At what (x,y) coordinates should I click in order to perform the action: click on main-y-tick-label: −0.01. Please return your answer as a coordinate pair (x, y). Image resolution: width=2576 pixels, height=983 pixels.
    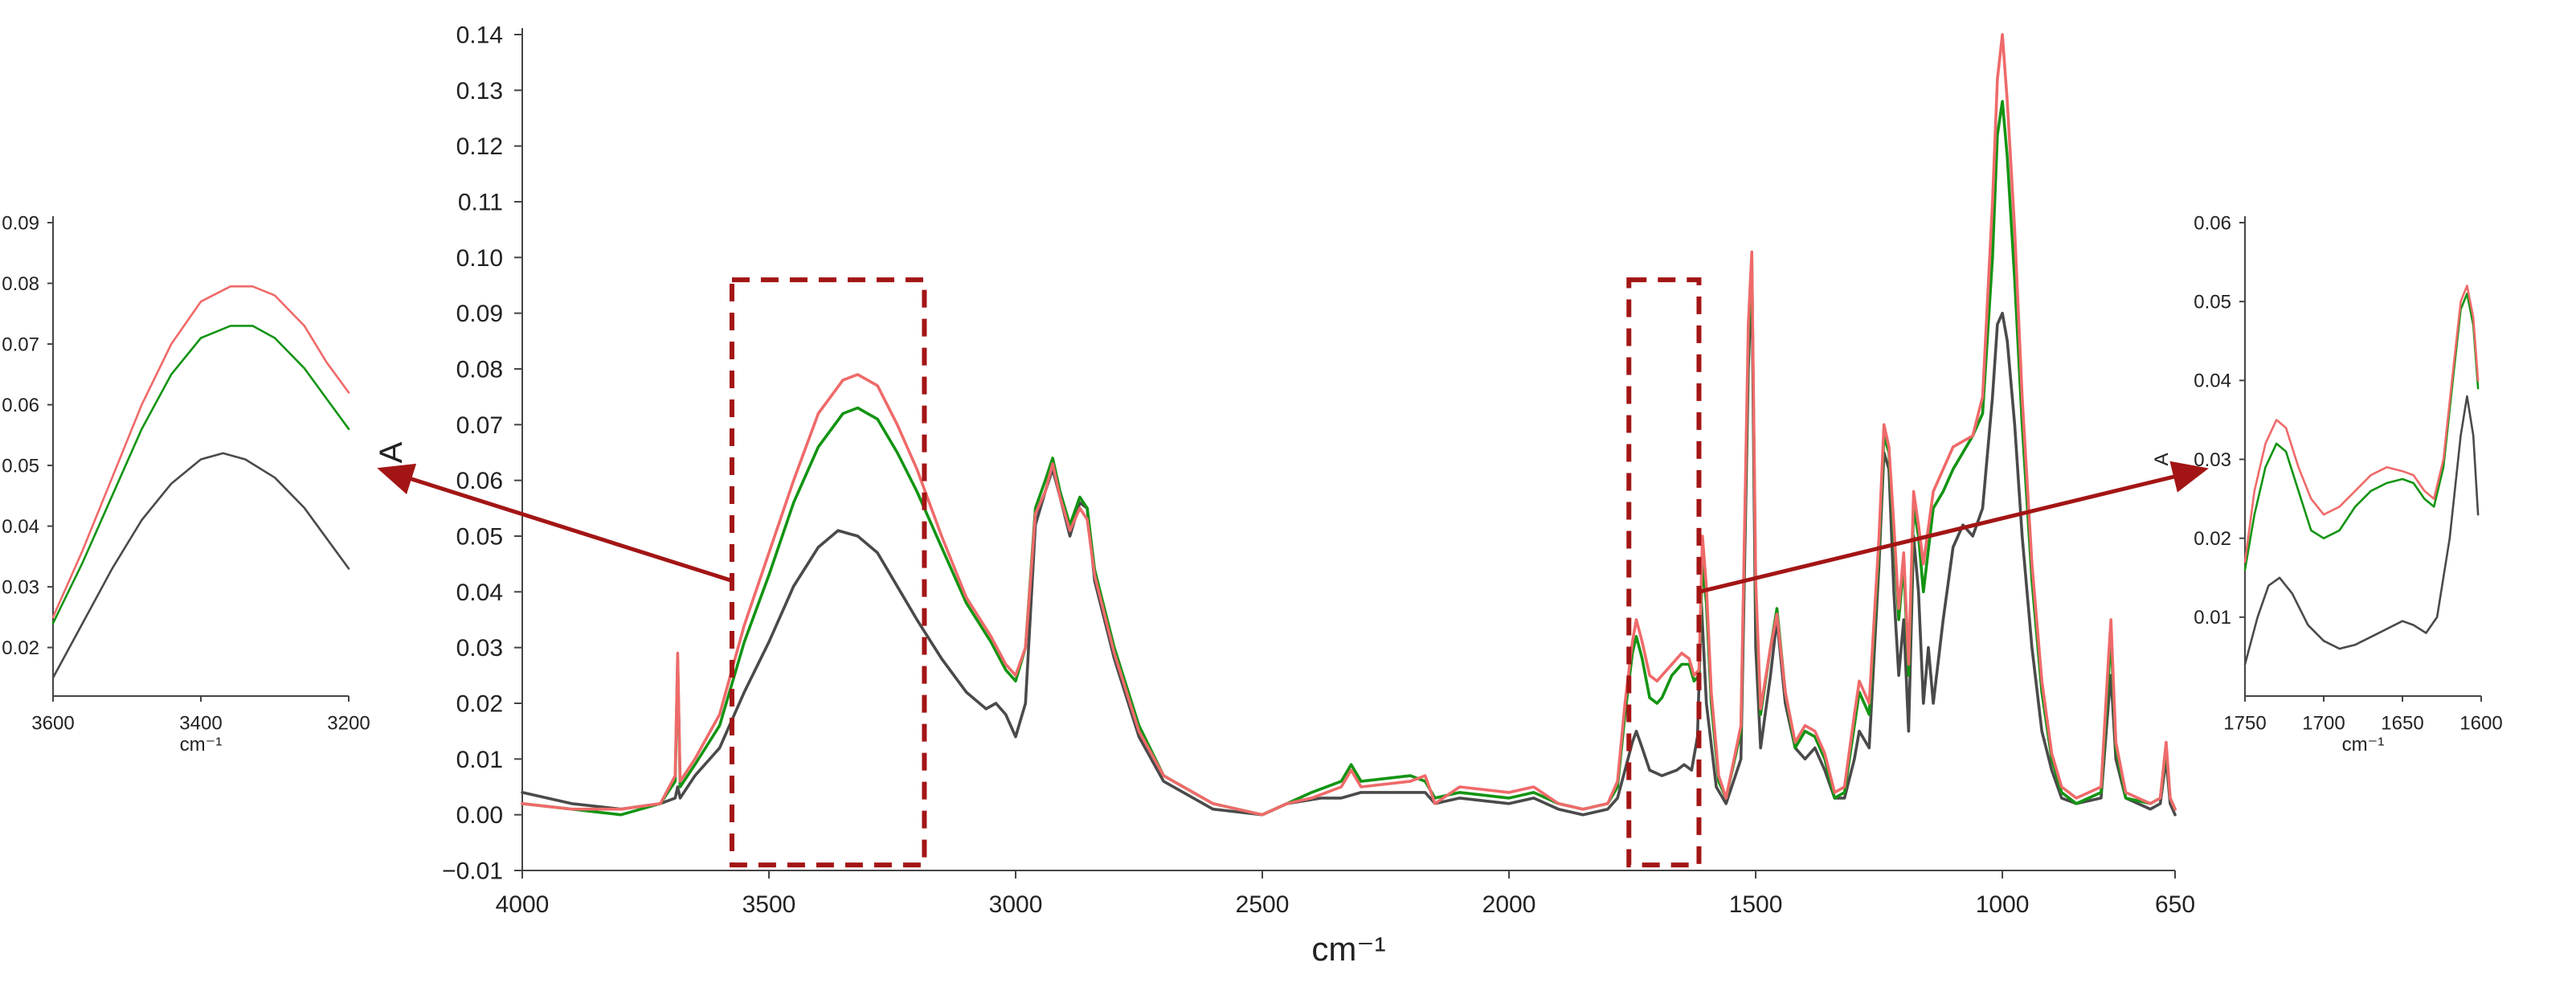
    Looking at the image, I should click on (473, 871).